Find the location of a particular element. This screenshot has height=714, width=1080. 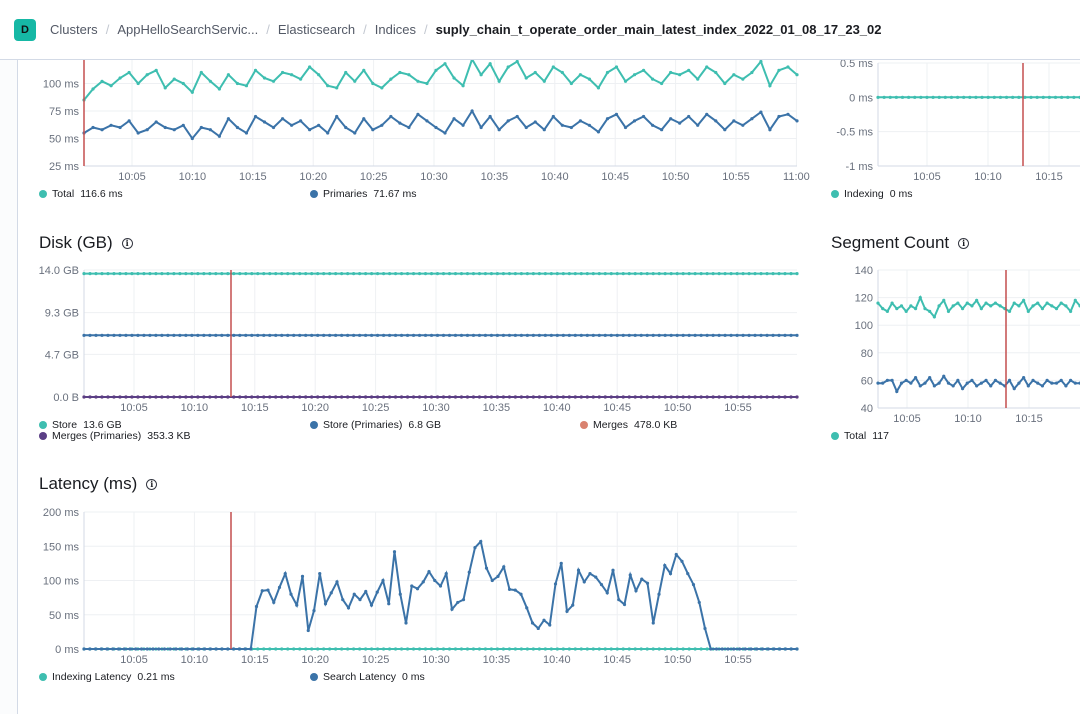

breadcrumb-clusters: Clusters is located at coordinates (74, 29).